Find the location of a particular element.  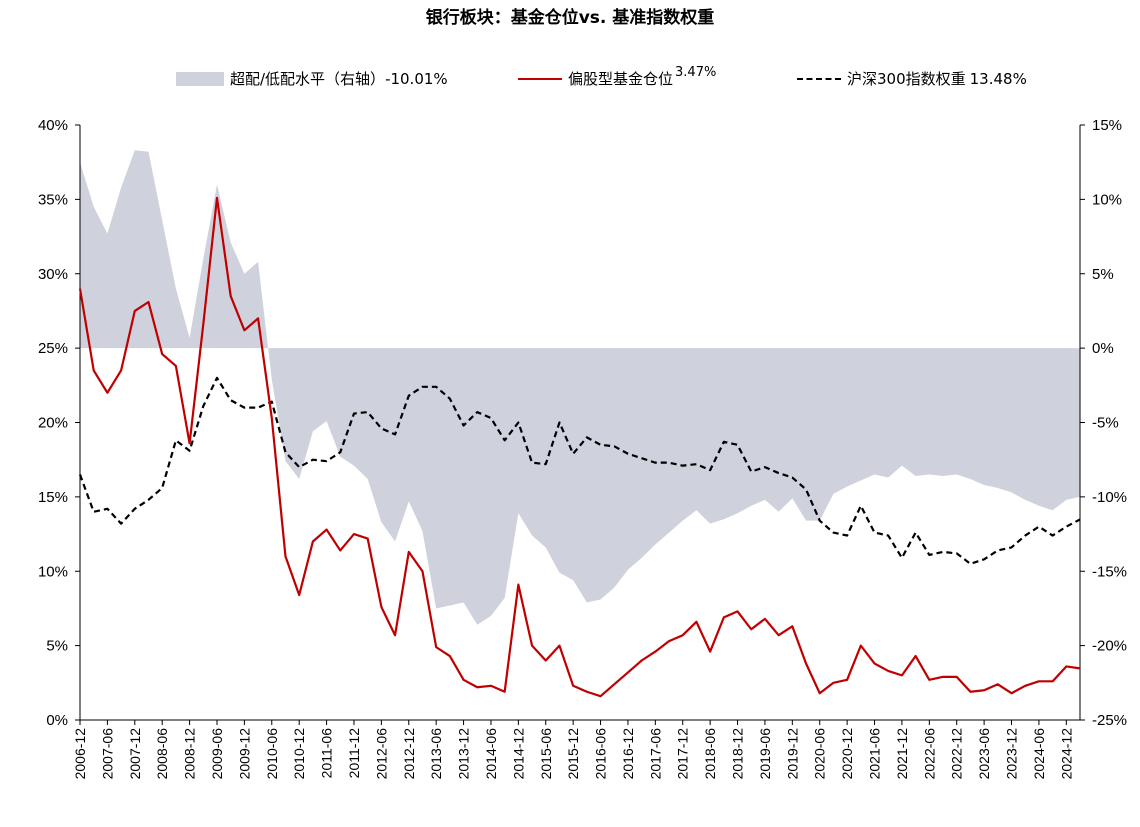

x-tick-label: 2013-12 is located at coordinates (464, 754).